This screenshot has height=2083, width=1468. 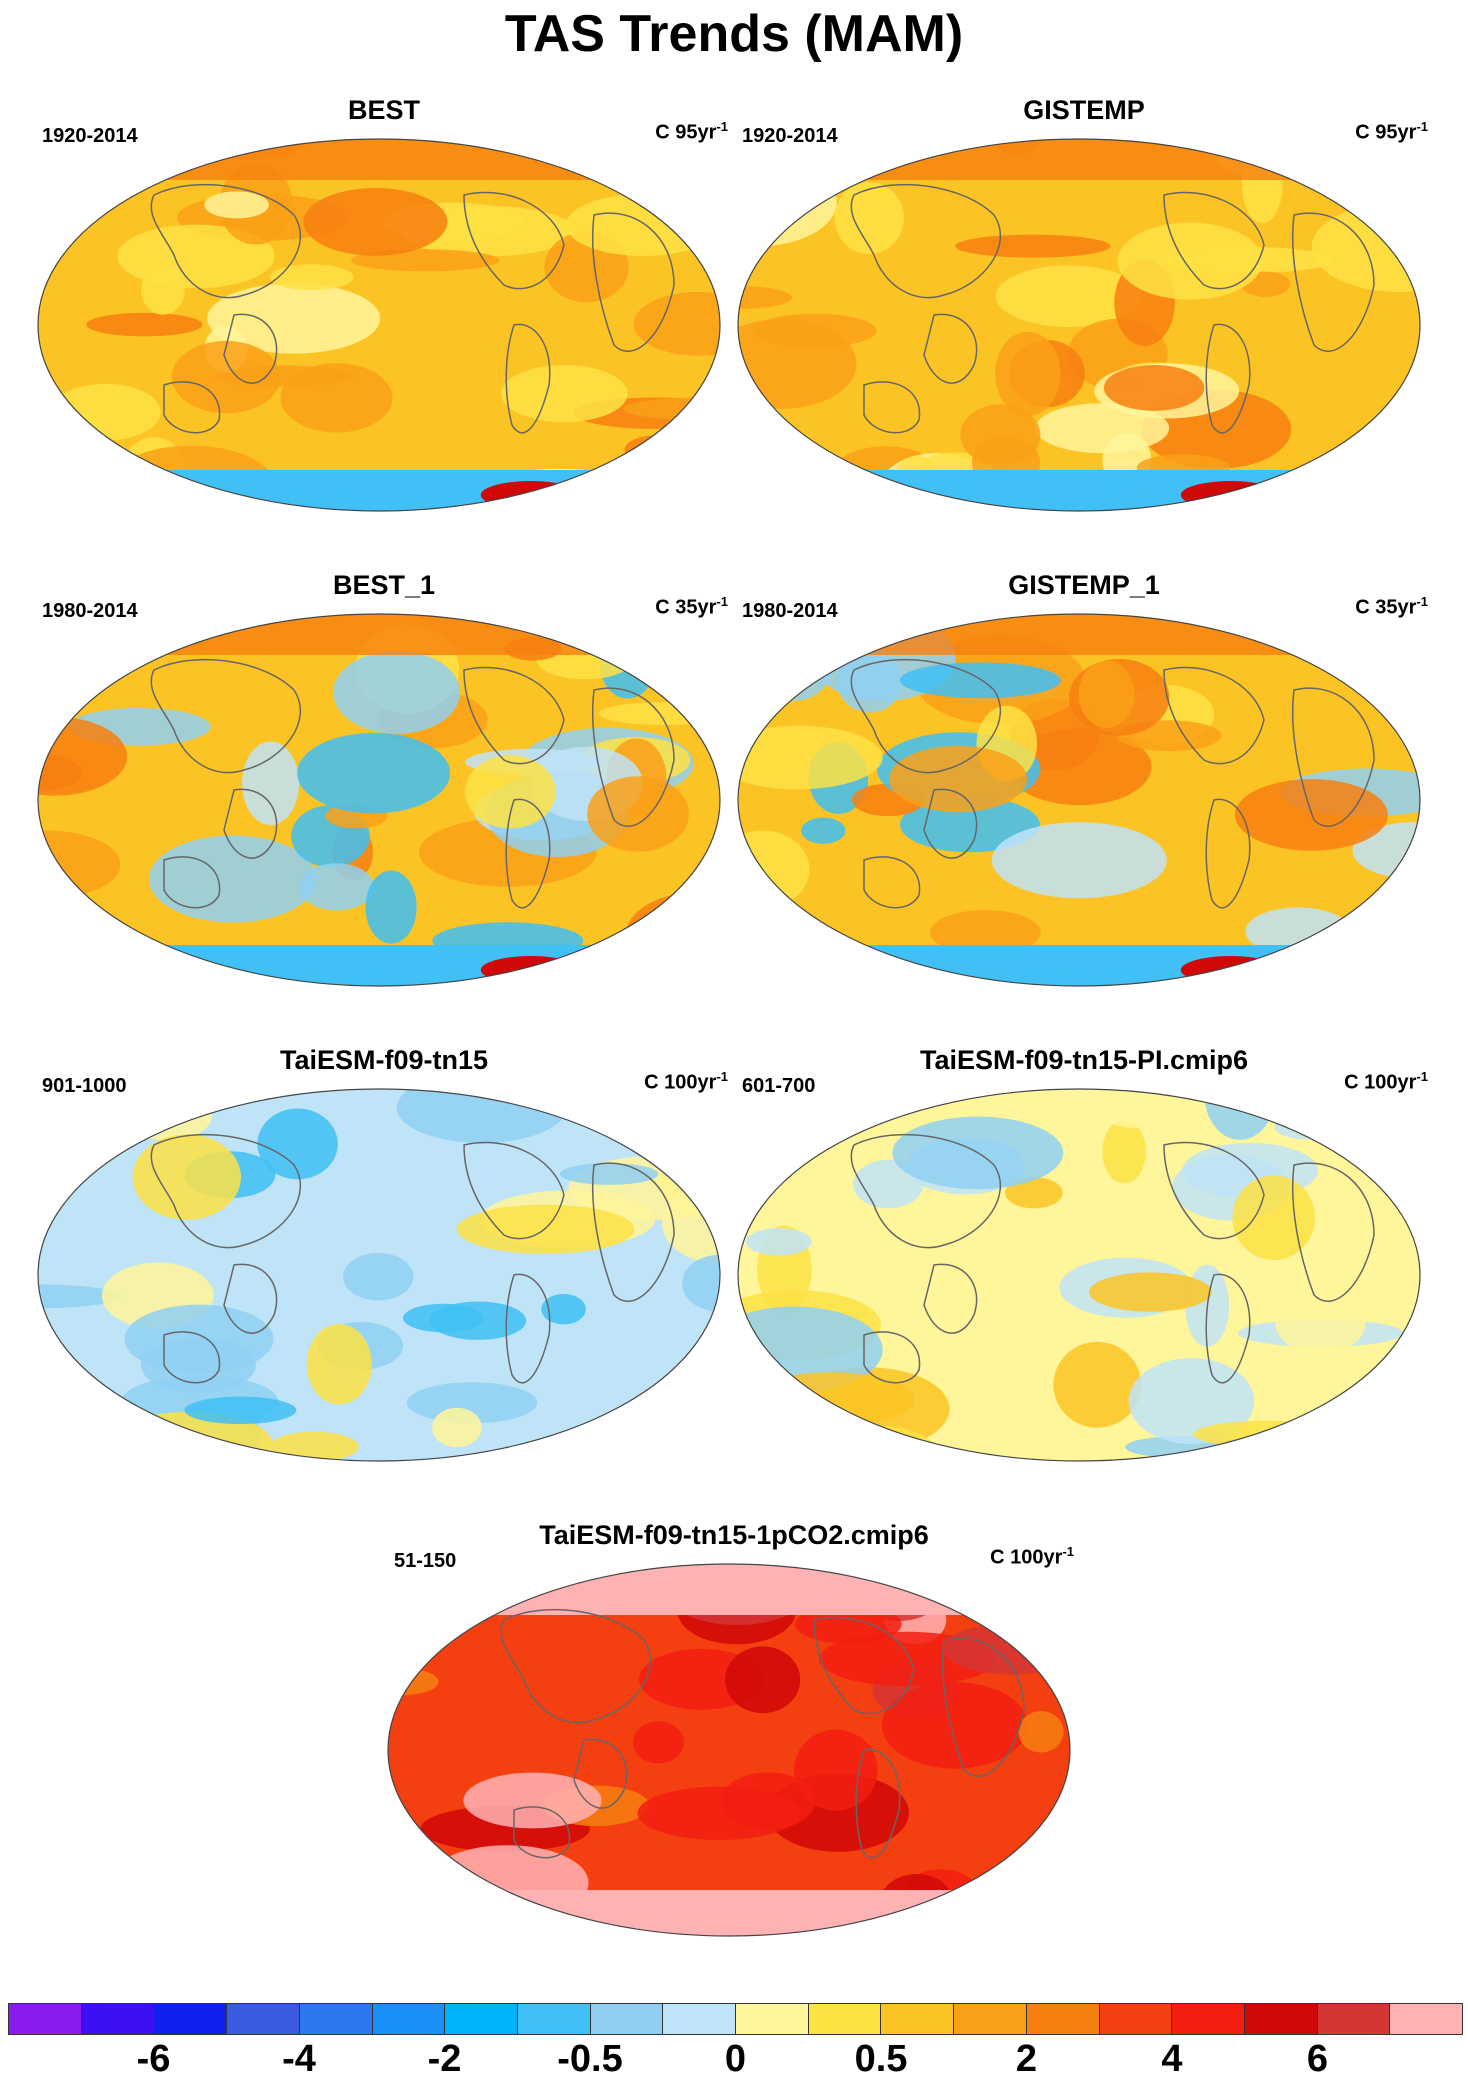 What do you see at coordinates (425, 1561) in the screenshot?
I see `panel-period: 51-150` at bounding box center [425, 1561].